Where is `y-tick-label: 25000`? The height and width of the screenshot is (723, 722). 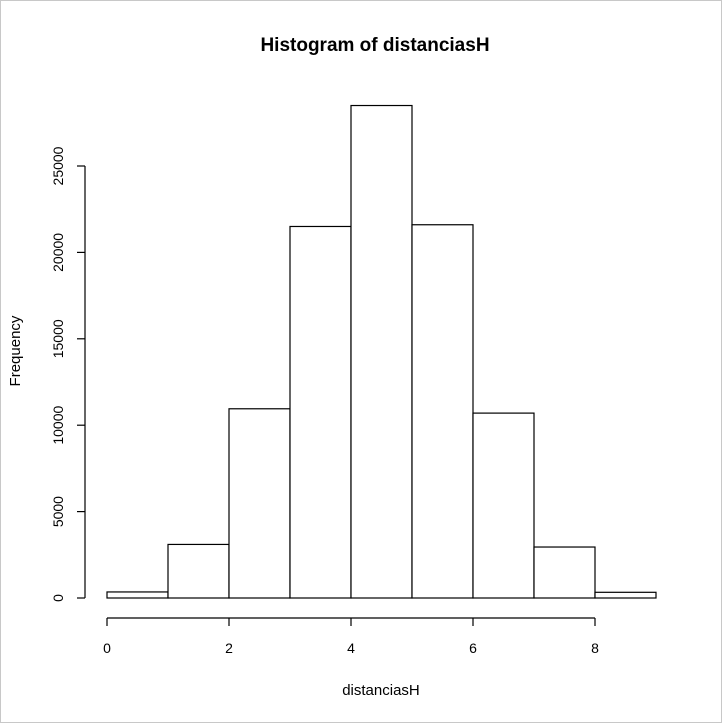
y-tick-label: 25000 is located at coordinates (58, 165).